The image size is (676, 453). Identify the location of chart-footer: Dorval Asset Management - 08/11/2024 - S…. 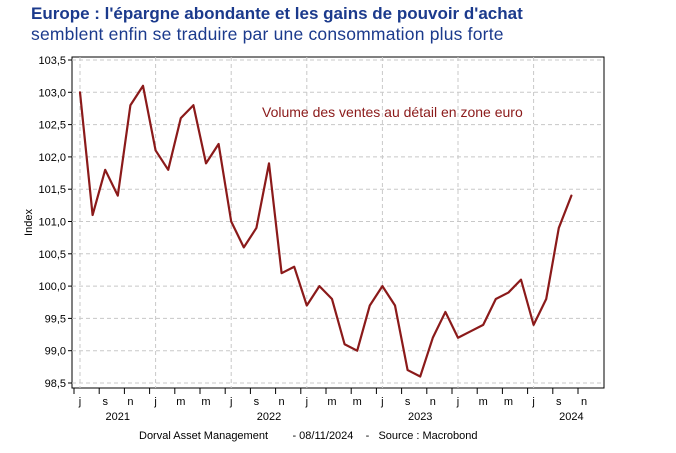
(308, 436).